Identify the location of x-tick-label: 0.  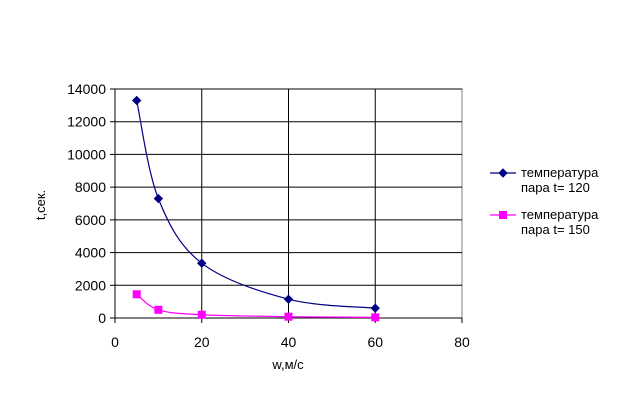
(115, 342).